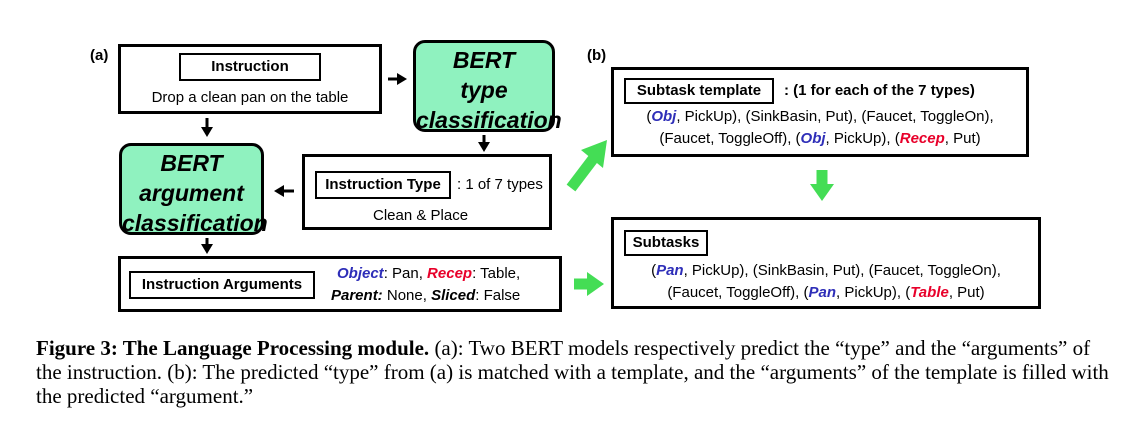 The height and width of the screenshot is (431, 1146). What do you see at coordinates (597, 55) in the screenshot?
I see `panel-b-label: (b)` at bounding box center [597, 55].